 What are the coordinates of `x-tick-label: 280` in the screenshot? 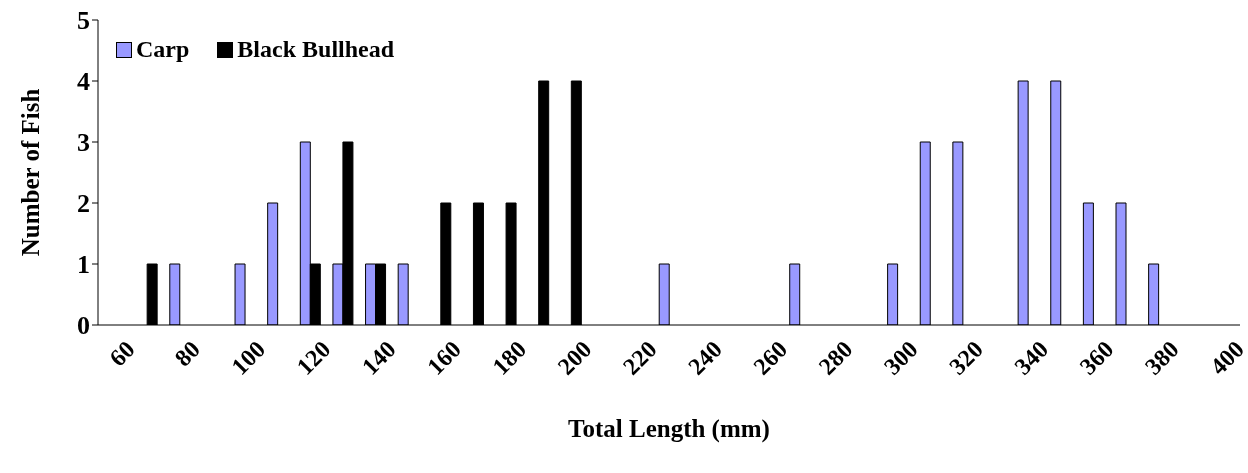 It's located at (835, 358).